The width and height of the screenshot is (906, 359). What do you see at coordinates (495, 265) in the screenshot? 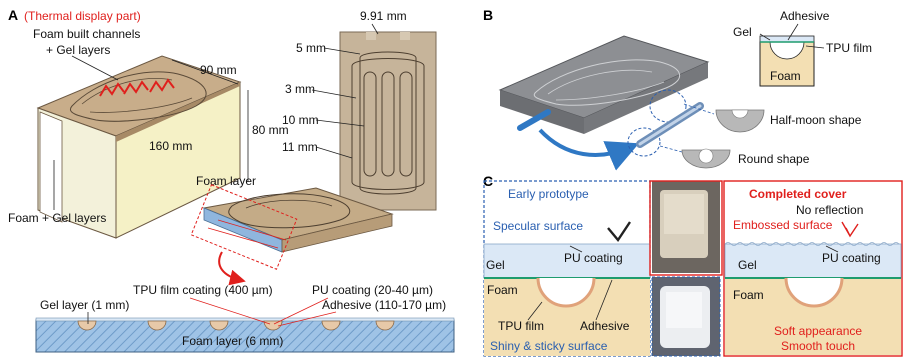
I see `early-gel: Gel` at bounding box center [495, 265].